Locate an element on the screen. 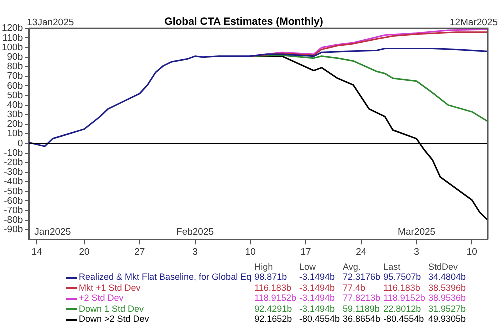 This screenshot has width=500, height=328. y-tick-label: -80b is located at coordinates (14, 220).